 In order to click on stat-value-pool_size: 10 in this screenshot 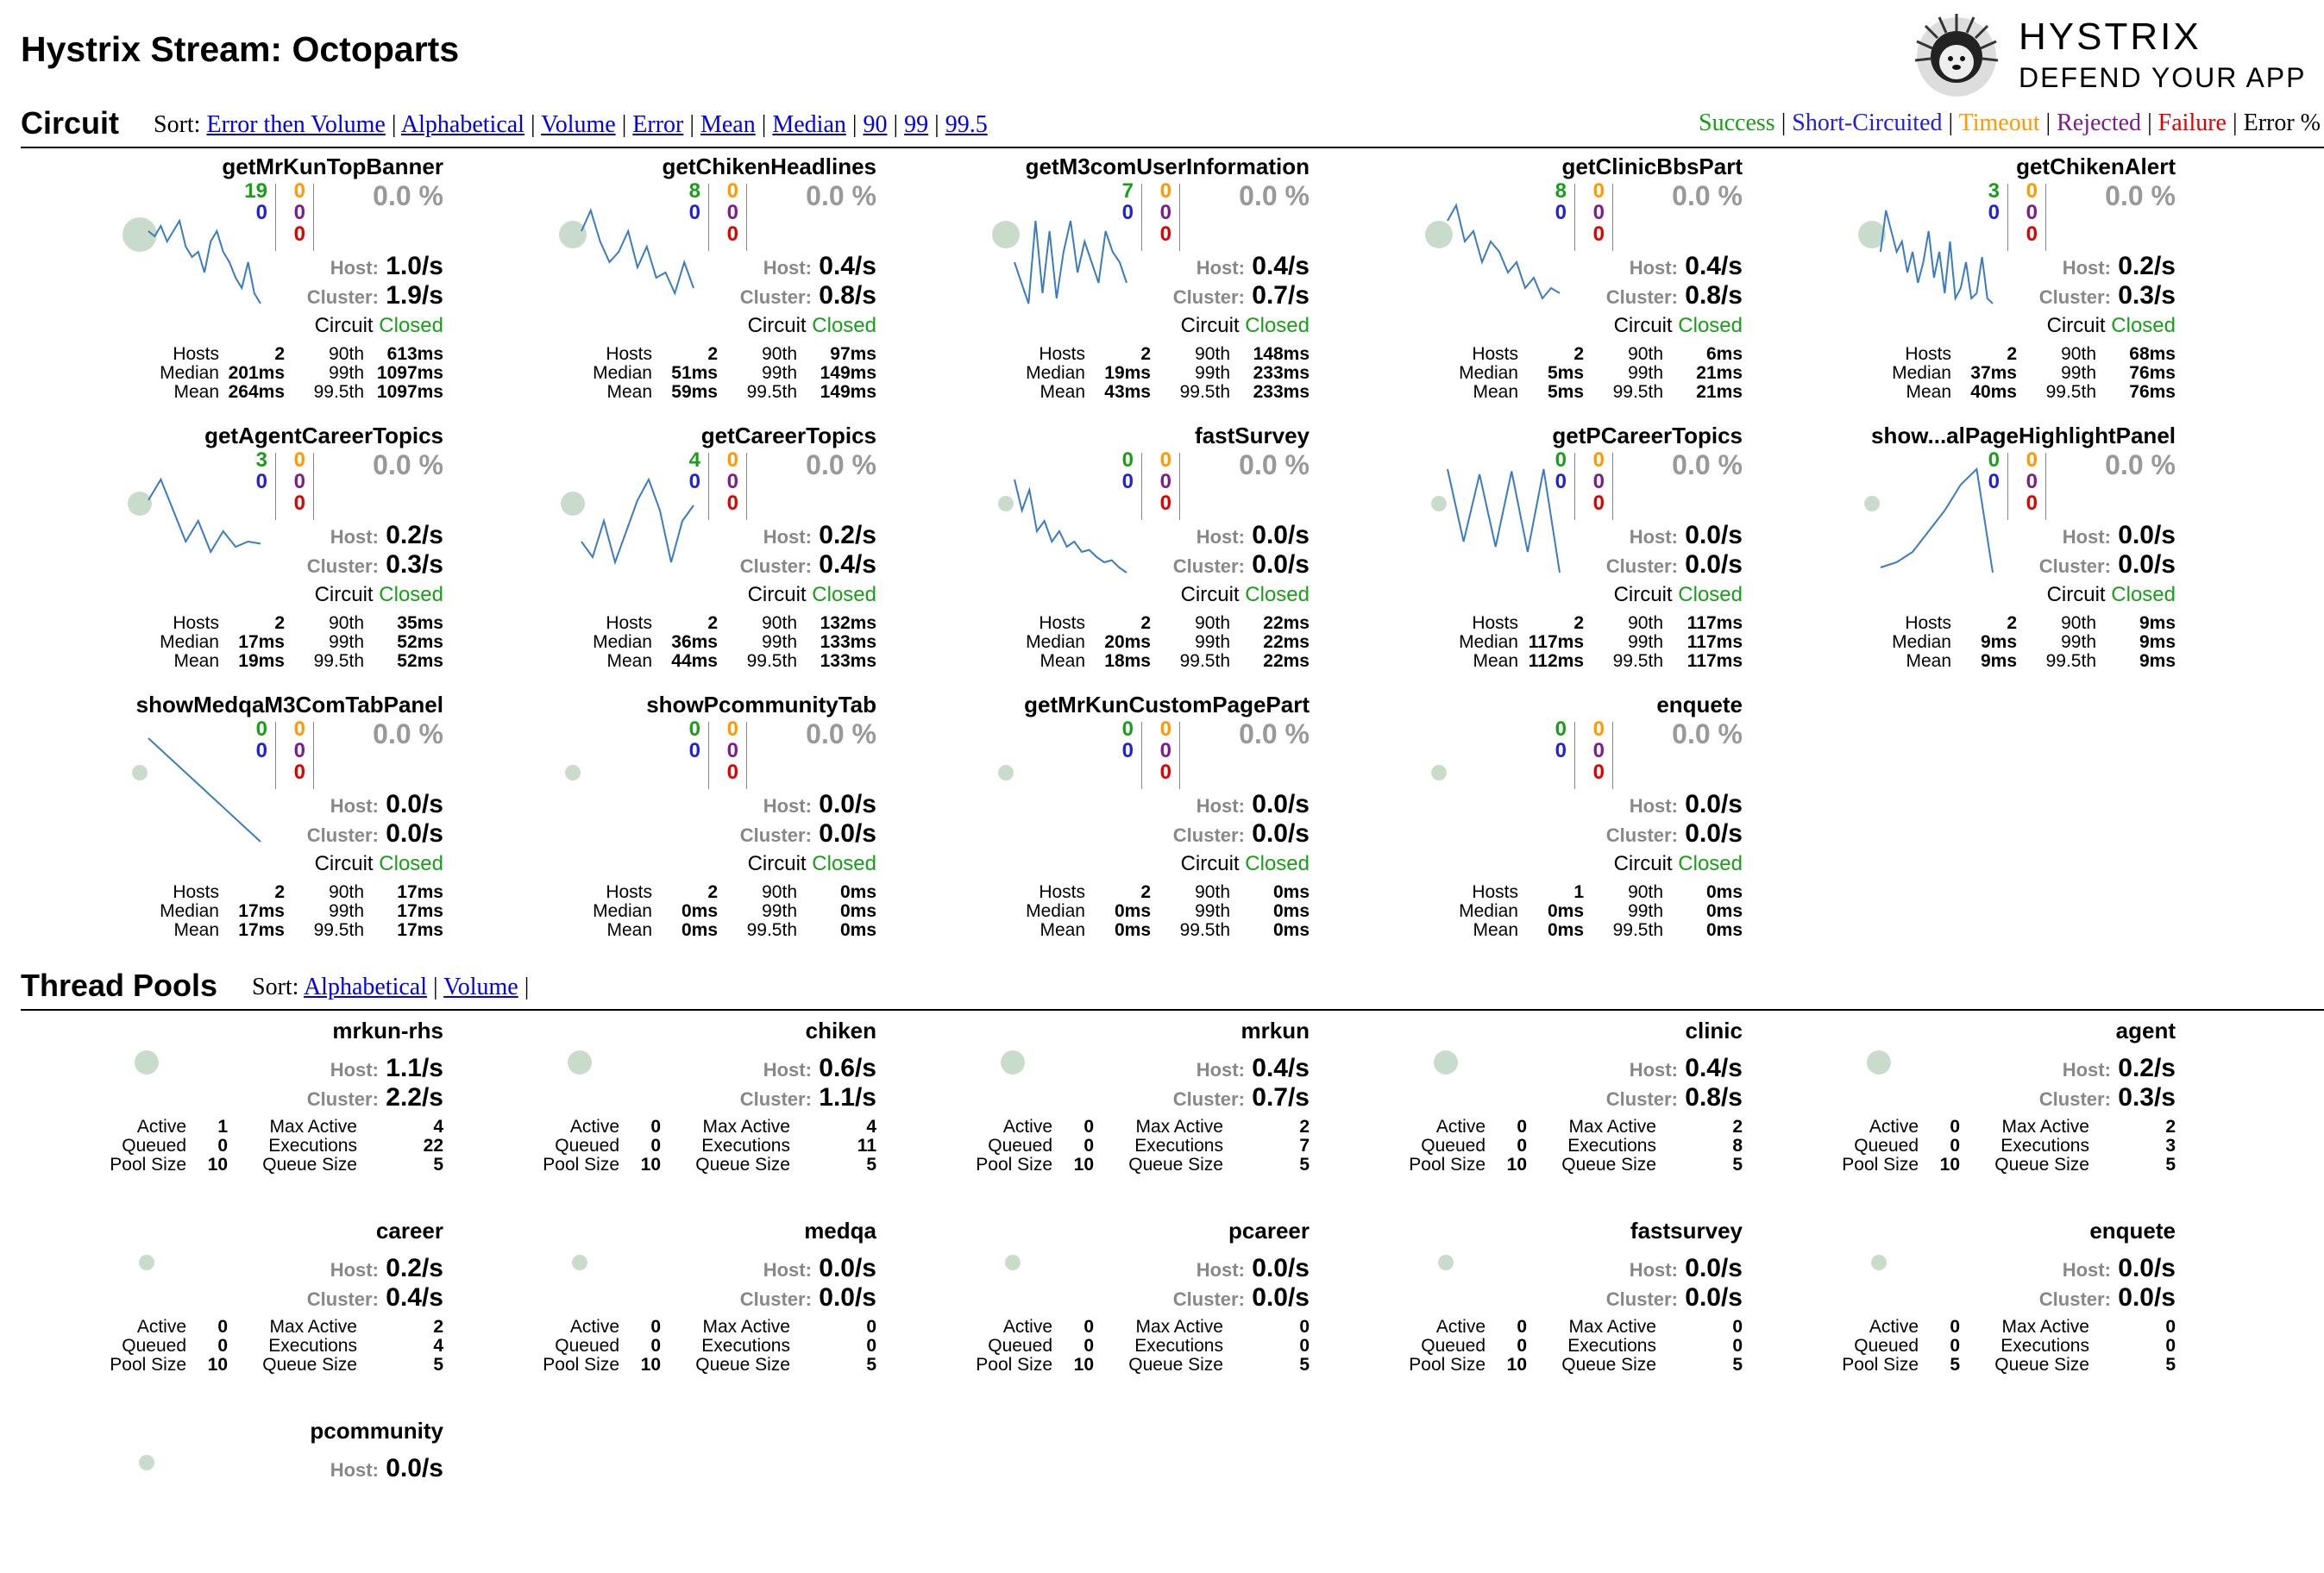, I will do `click(218, 1165)`.